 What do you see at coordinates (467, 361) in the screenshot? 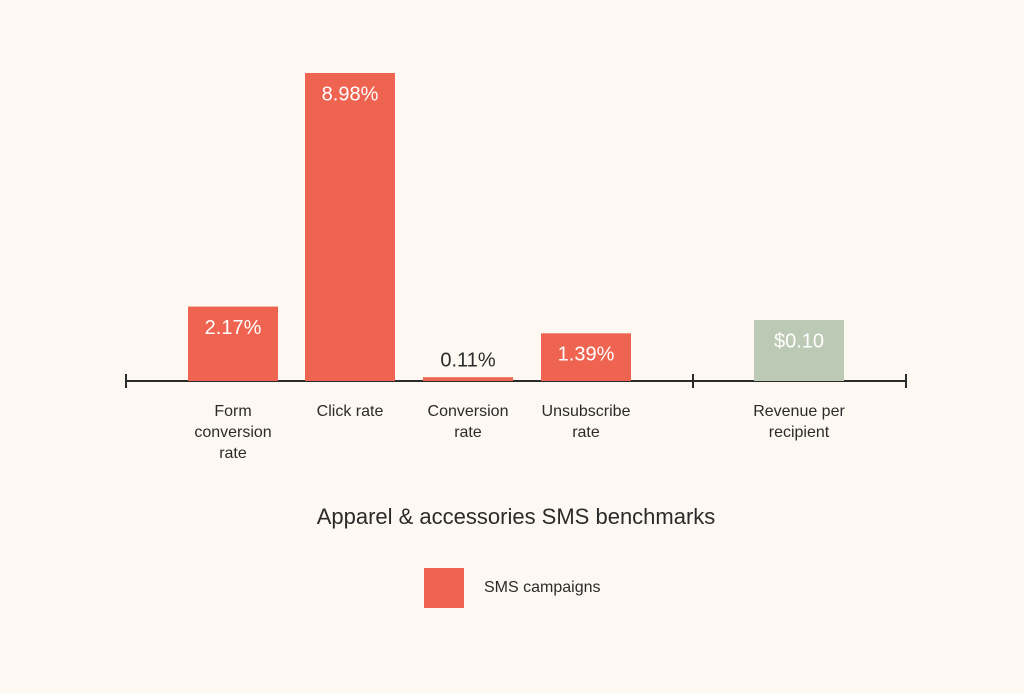
I see `value-label: 0.11%` at bounding box center [467, 361].